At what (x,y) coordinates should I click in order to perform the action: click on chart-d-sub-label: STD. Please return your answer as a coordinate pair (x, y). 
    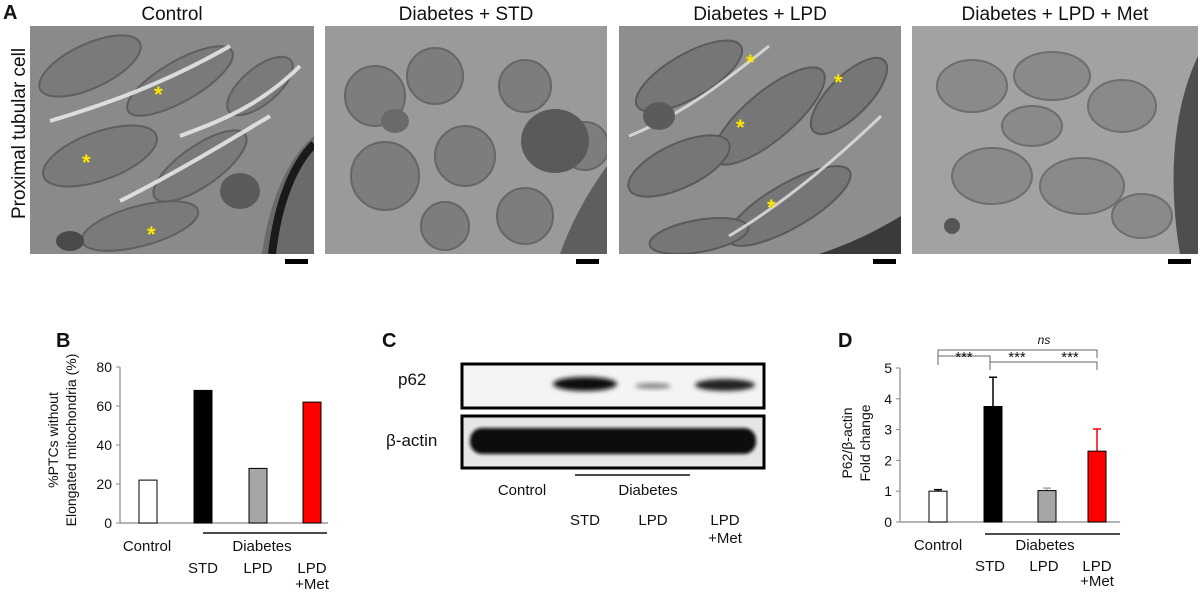
    Looking at the image, I should click on (990, 566).